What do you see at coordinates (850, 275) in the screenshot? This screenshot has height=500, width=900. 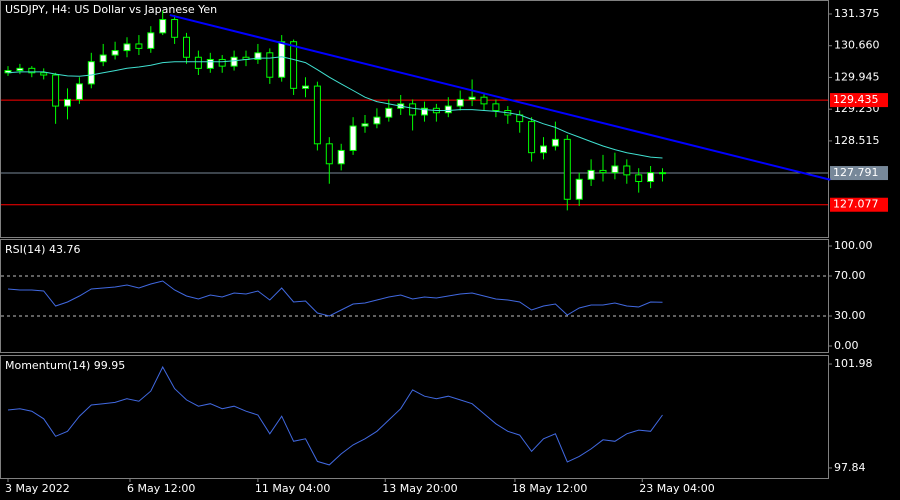 I see `y-tick-label: 70.00` at bounding box center [850, 275].